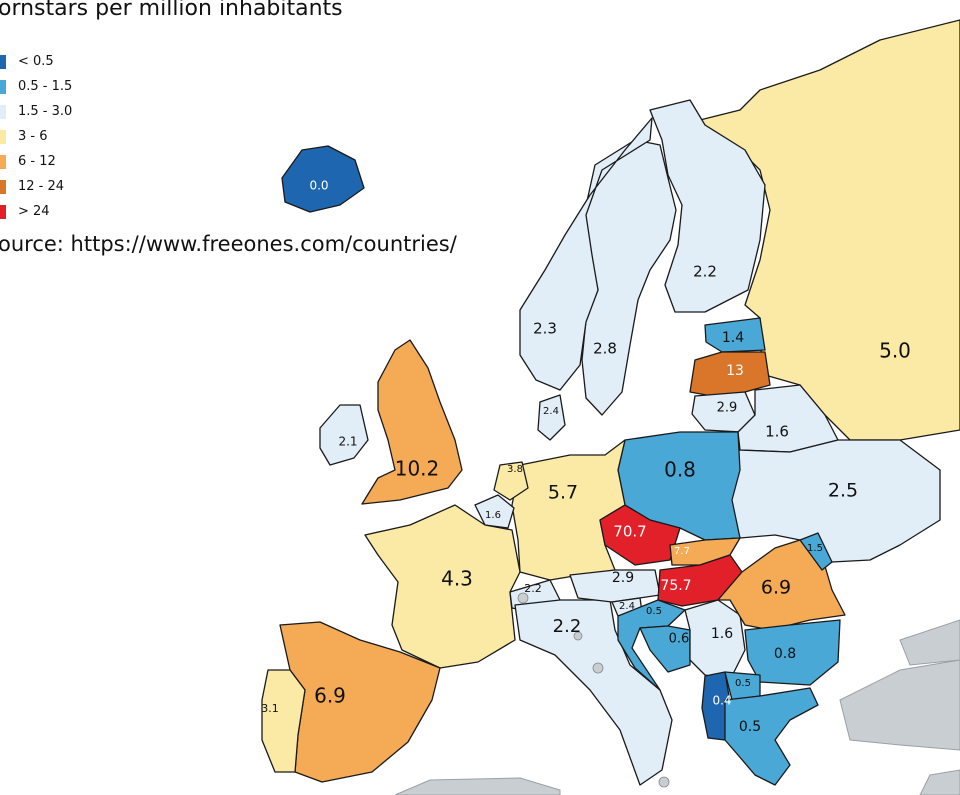  I want to click on value-label-albania: 0.4, so click(721, 701).